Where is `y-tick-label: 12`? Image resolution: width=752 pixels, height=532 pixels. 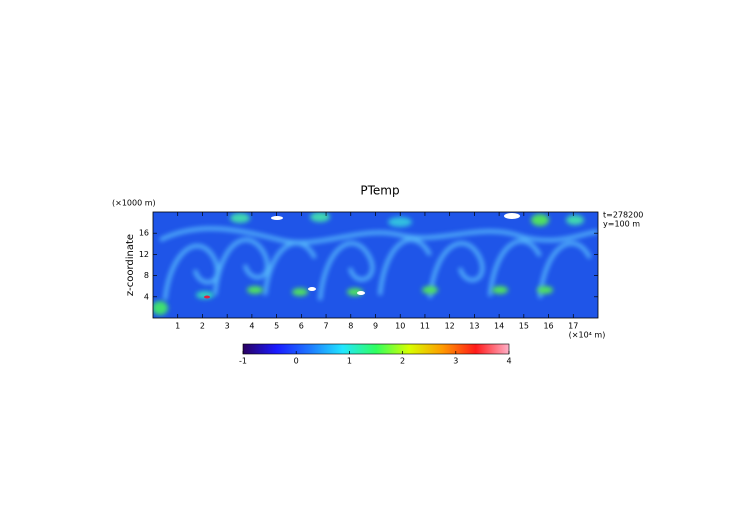
y-tick-label: 12 is located at coordinates (144, 254).